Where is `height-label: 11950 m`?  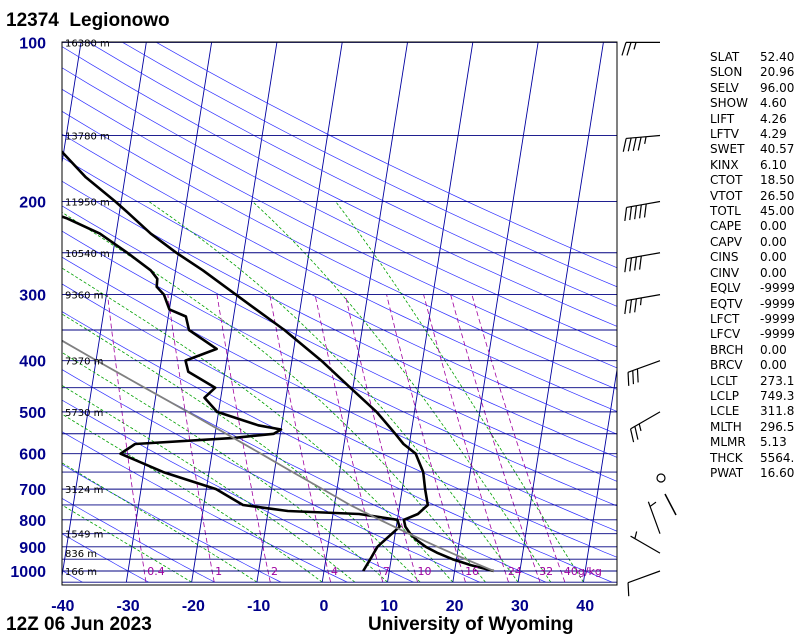
height-label: 11950 m is located at coordinates (87, 203).